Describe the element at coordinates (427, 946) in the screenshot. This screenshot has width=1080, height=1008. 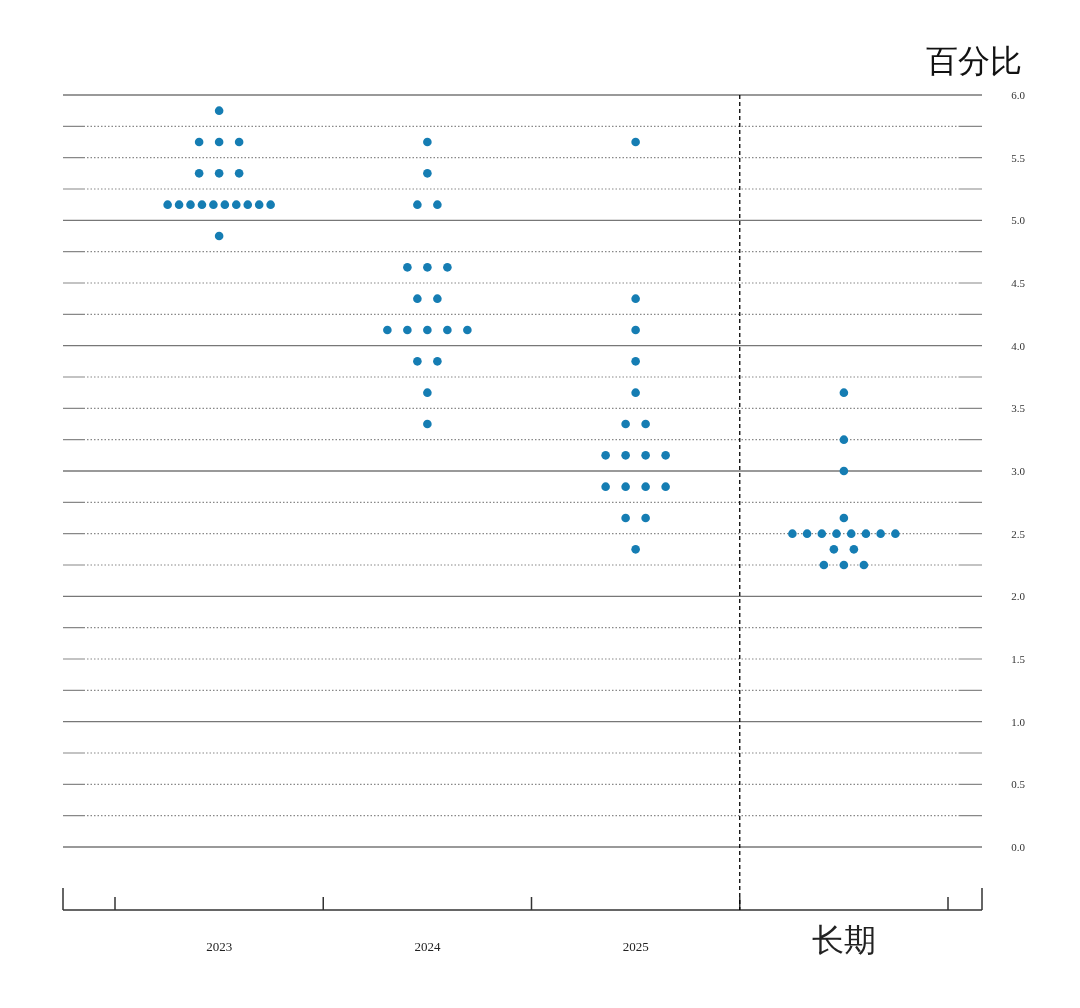
I see `x-tick-label: 2024` at that location.